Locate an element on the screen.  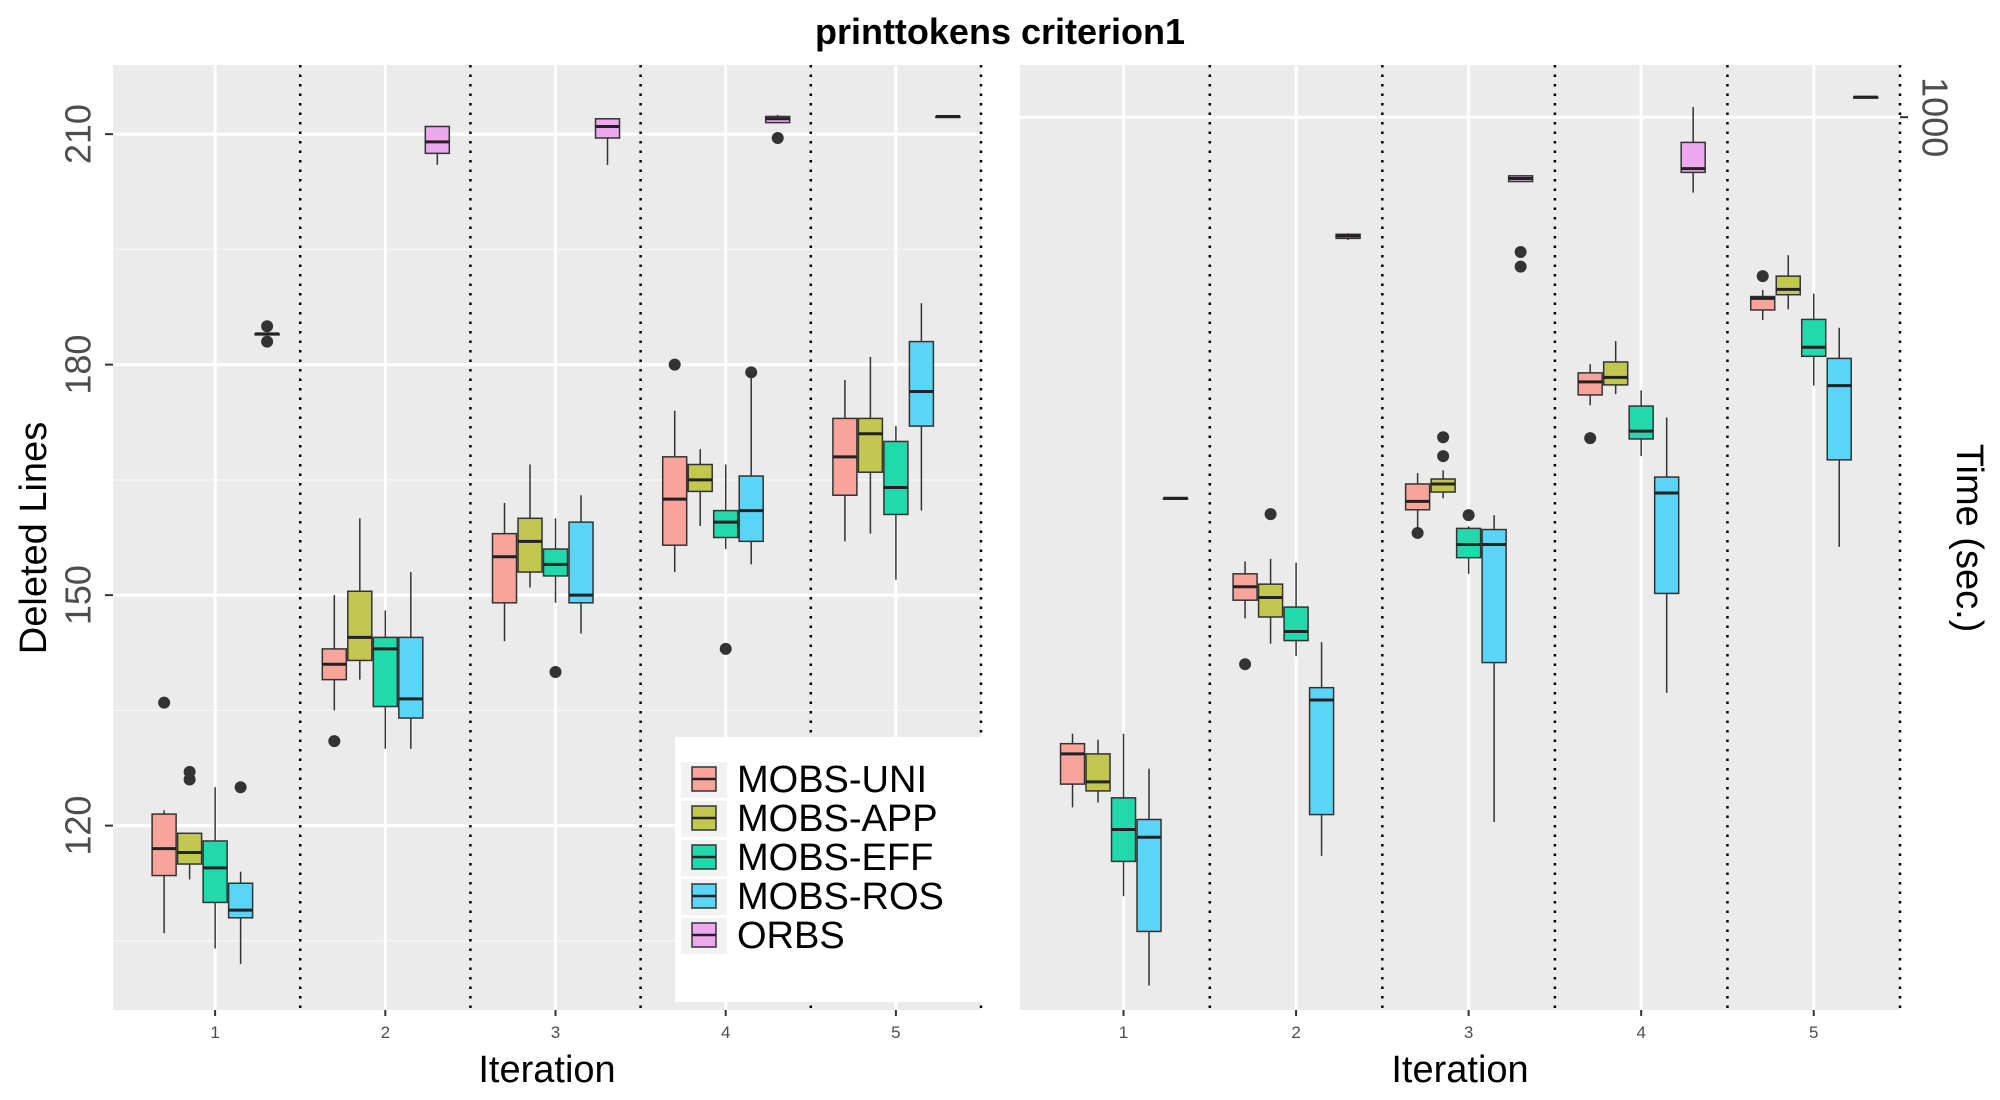
y-tick-label: 150 is located at coordinates (78, 595).